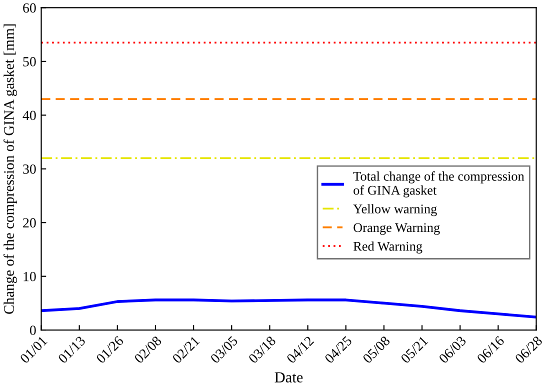 This screenshot has width=550, height=386. I want to click on y-tick-label: 40, so click(29, 115).